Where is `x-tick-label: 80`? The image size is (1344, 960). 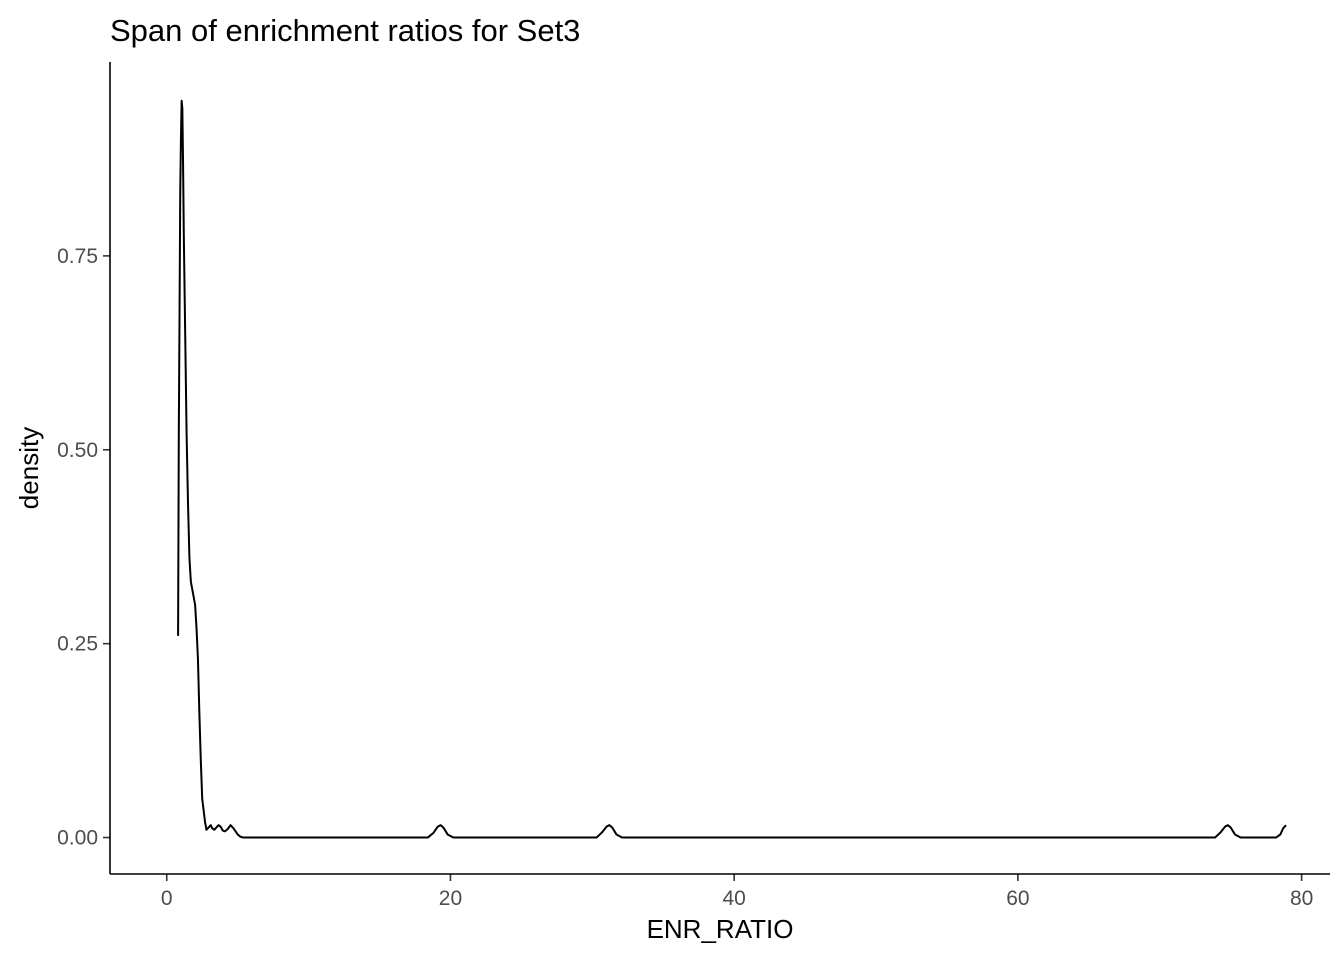 x-tick-label: 80 is located at coordinates (1301, 898).